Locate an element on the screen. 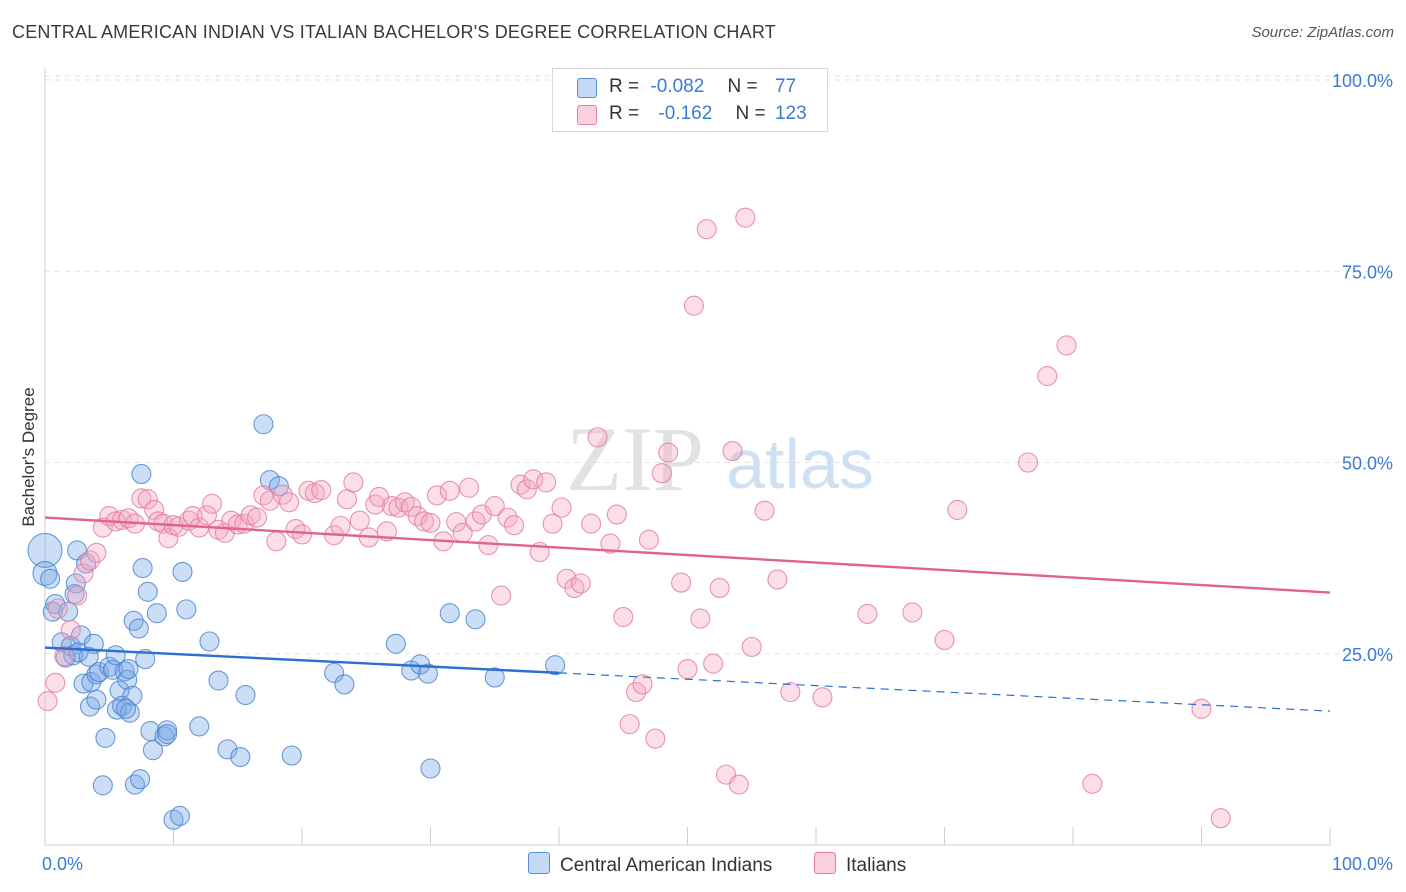 This screenshot has width=1406, height=892. series-swatch-blue is located at coordinates (539, 863).